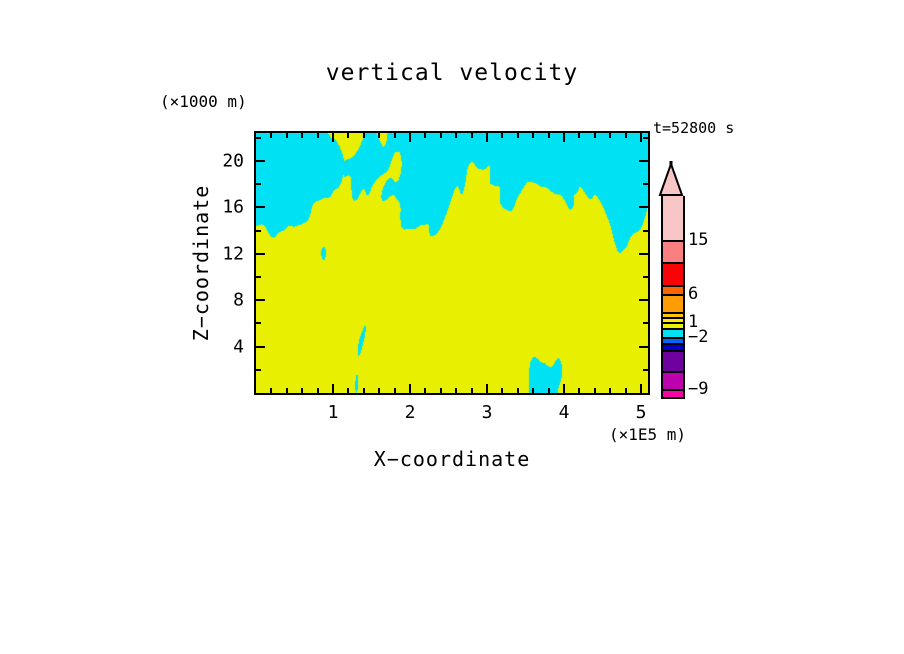 This screenshot has width=904, height=654. Describe the element at coordinates (333, 412) in the screenshot. I see `x-tick-label: 1` at that location.